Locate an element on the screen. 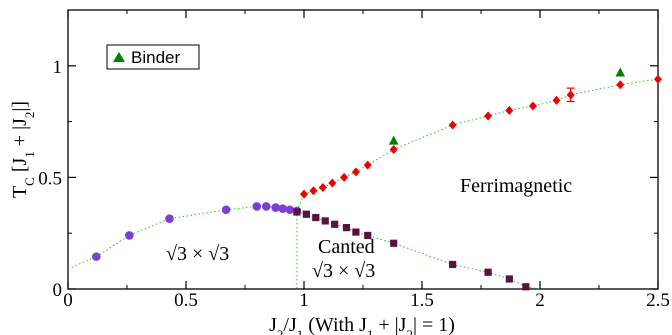 Image resolution: width=672 pixels, height=335 pixels. legend-label-binder: Binder is located at coordinates (155, 57).